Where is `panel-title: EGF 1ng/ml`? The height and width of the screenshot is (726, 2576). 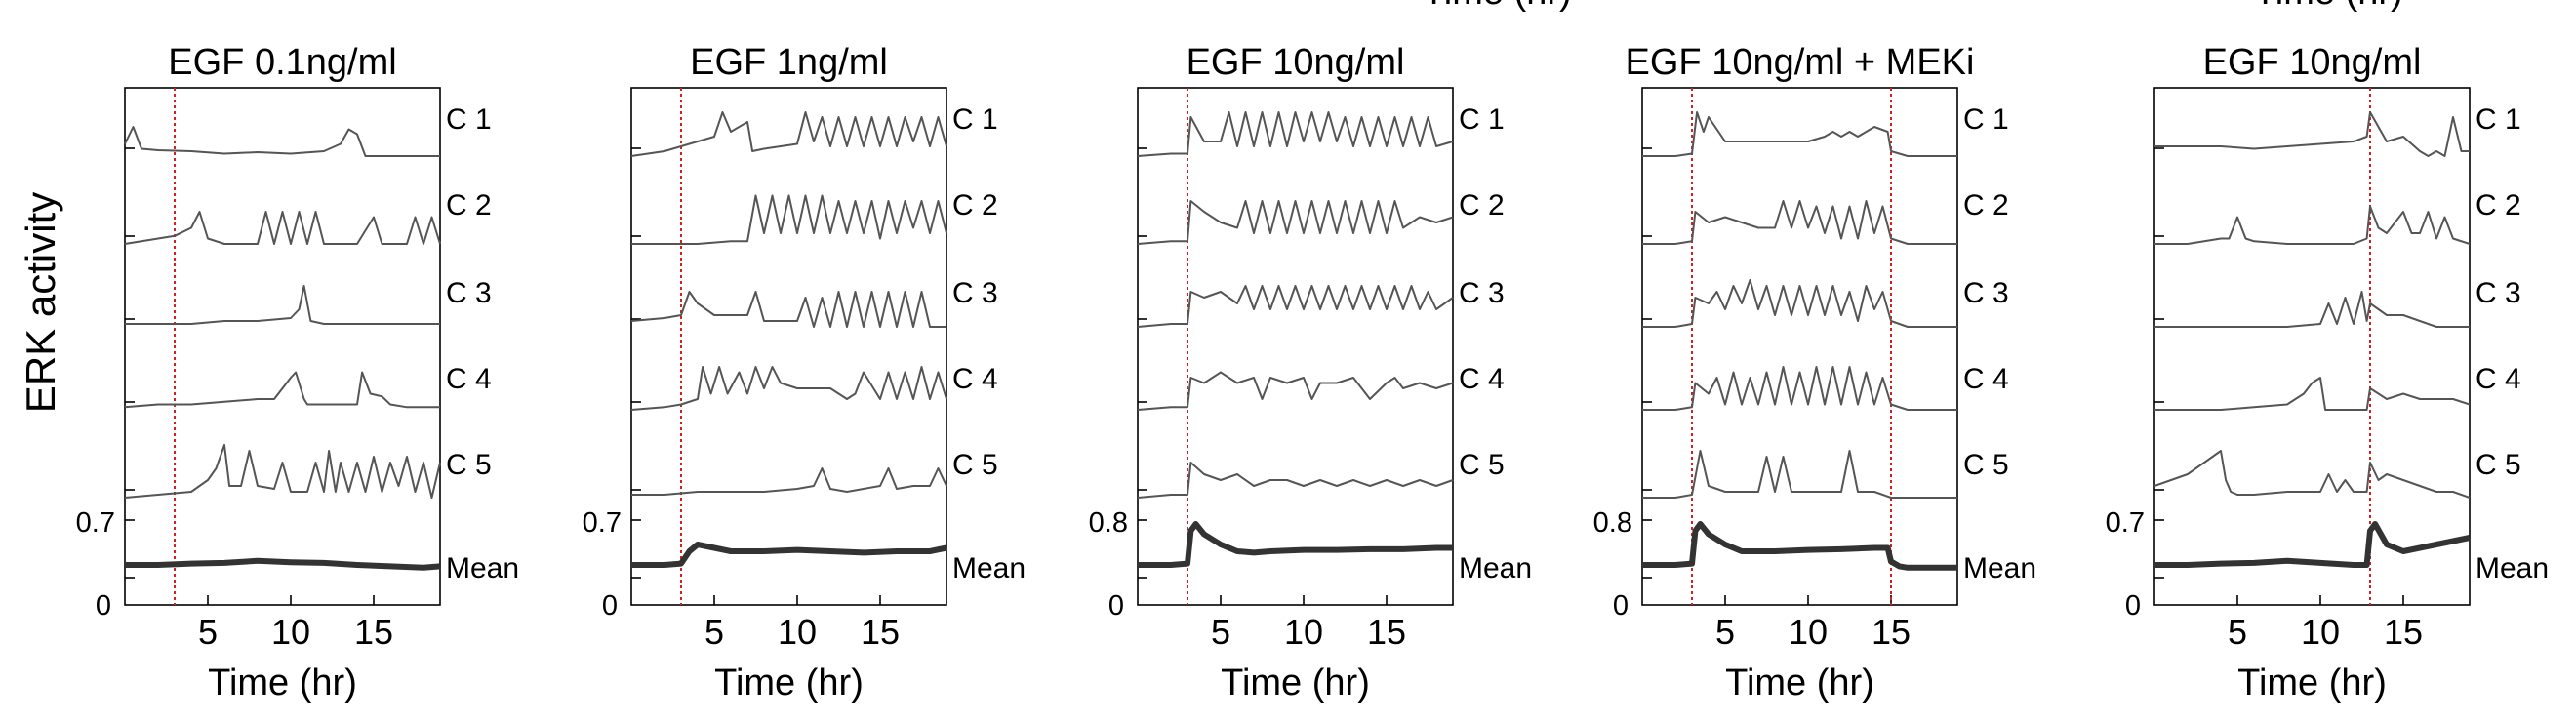
panel-title: EGF 1ng/ml is located at coordinates (789, 62).